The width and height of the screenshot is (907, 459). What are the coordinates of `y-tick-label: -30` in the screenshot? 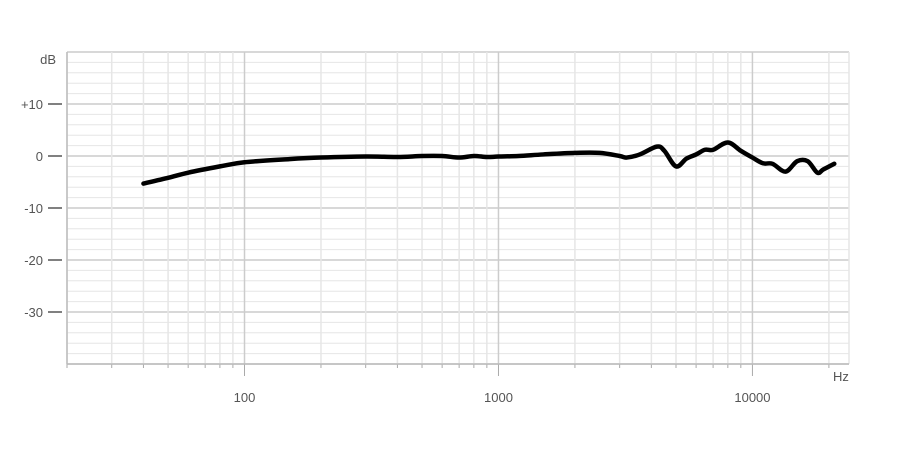 It's located at (33, 312).